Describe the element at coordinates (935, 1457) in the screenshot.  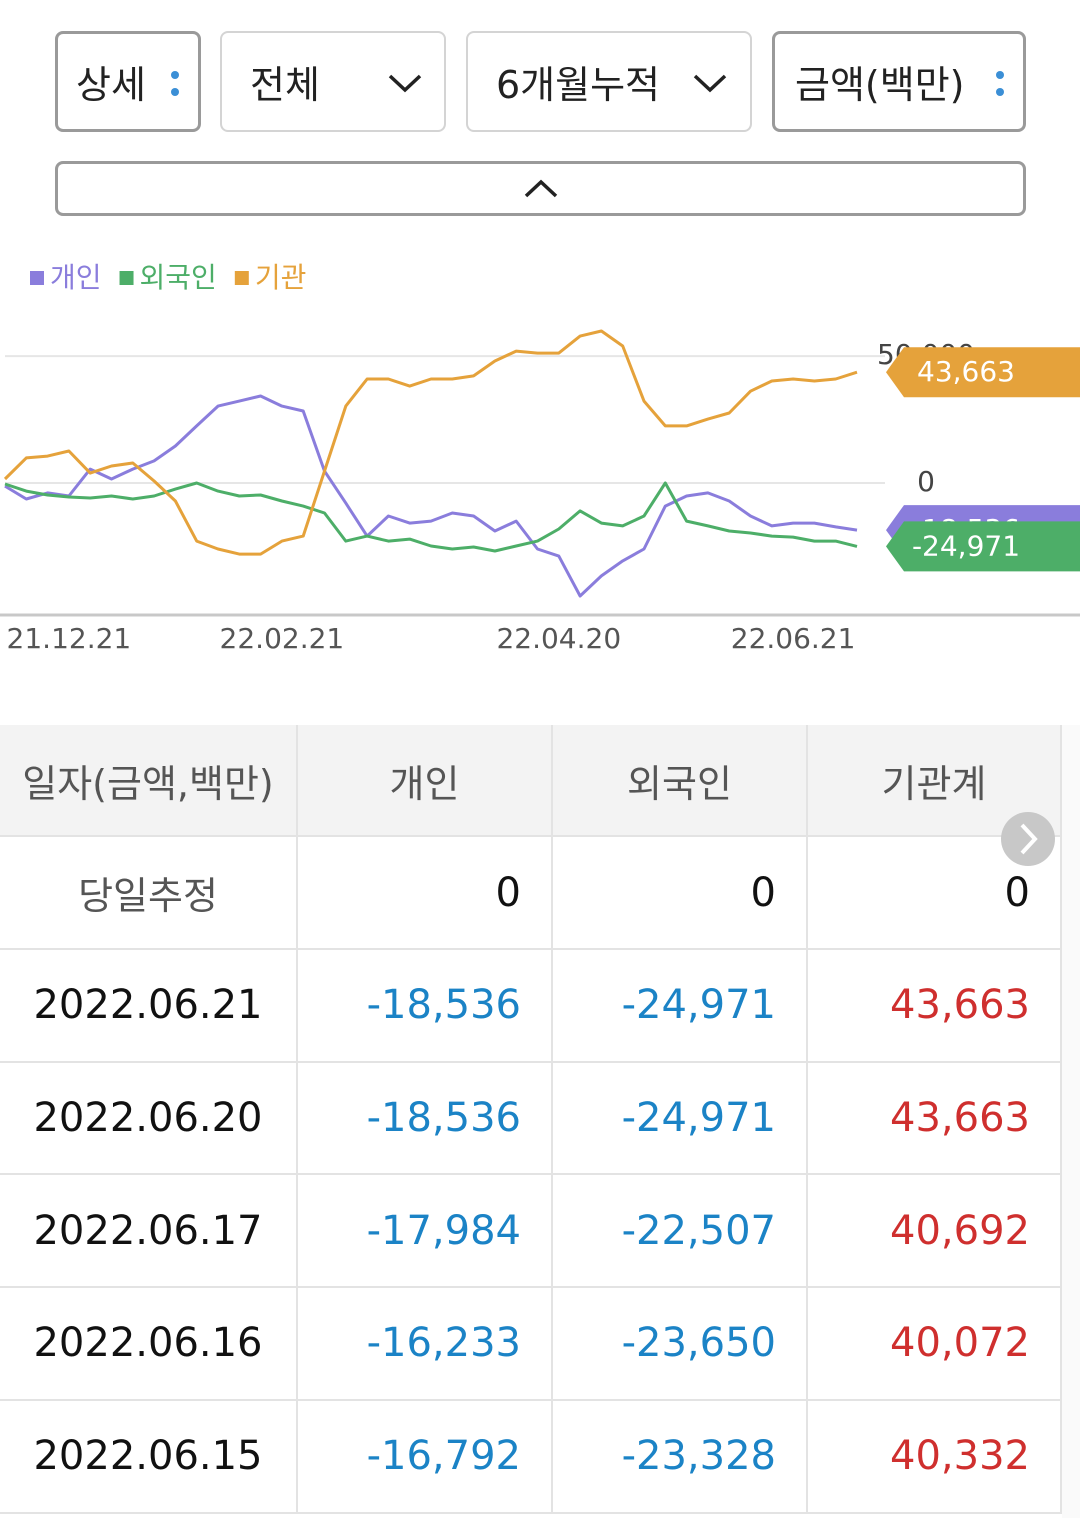
I see `table-cell: 40,332` at that location.